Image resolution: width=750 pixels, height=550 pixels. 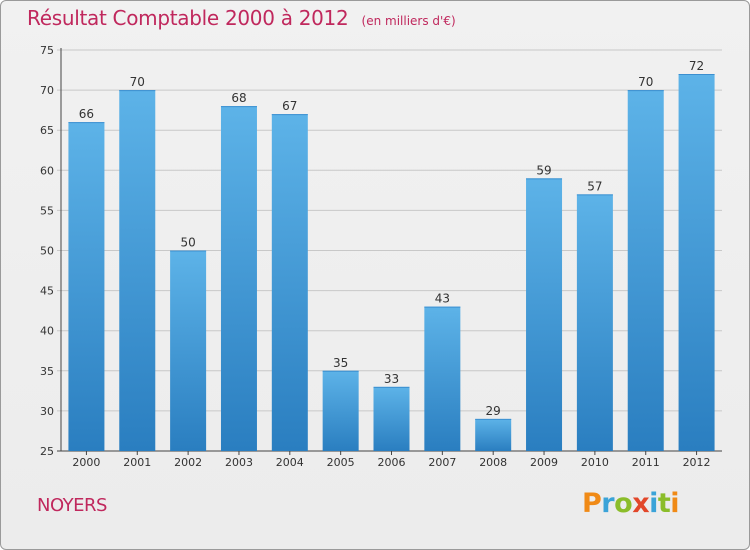 What do you see at coordinates (664, 503) in the screenshot?
I see `logo-letter: t` at bounding box center [664, 503].